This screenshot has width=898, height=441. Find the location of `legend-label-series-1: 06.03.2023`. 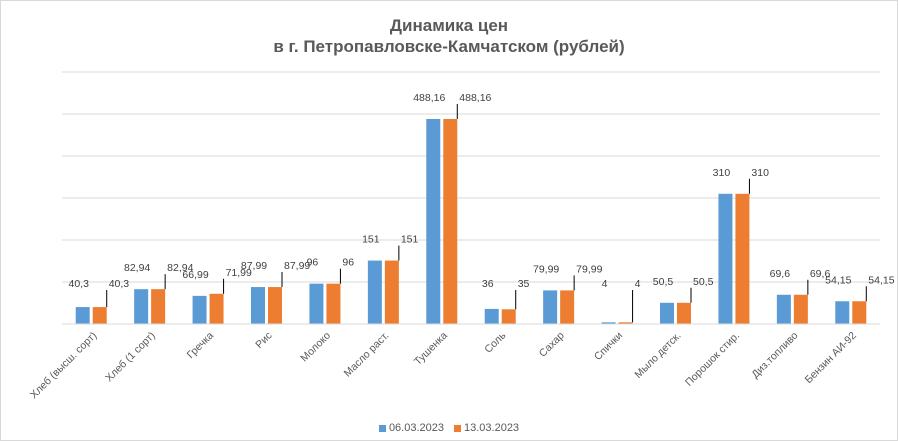

legend-label-series-1: 06.03.2023 is located at coordinates (416, 428).